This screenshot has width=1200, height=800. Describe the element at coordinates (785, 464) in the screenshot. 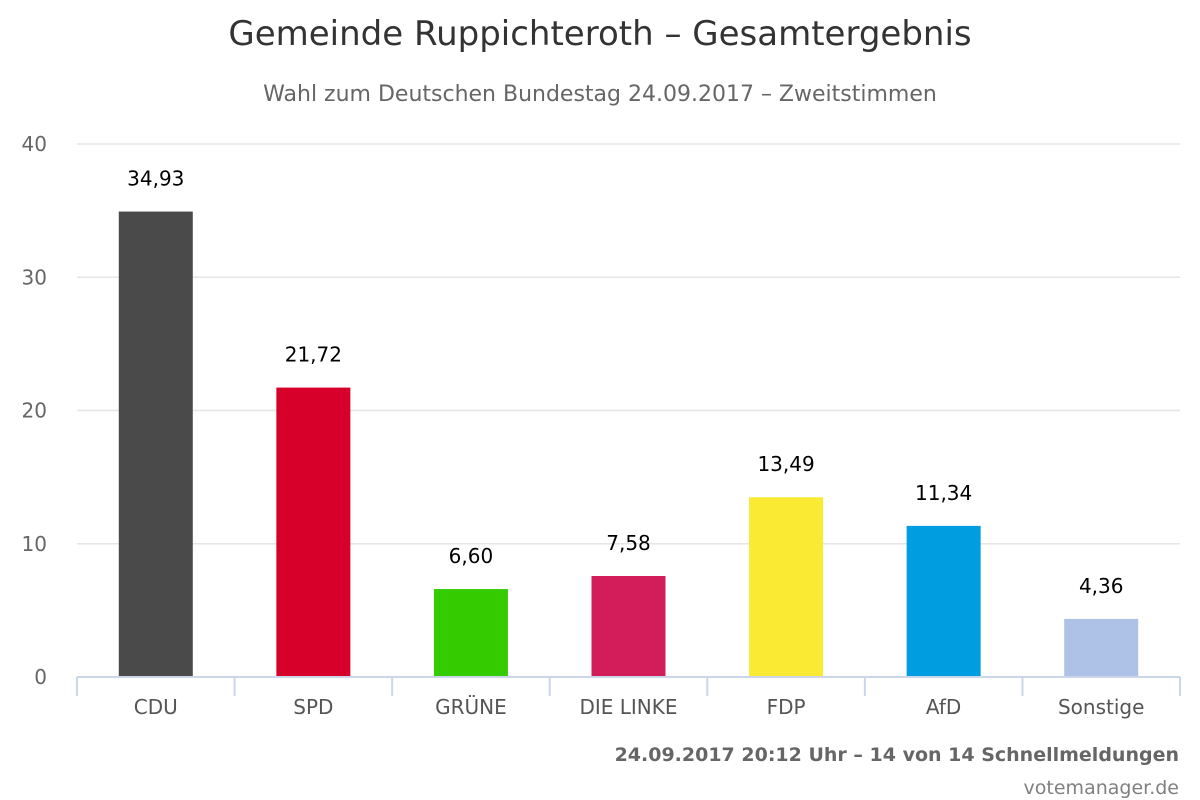

I see `data-label: 13,49` at that location.